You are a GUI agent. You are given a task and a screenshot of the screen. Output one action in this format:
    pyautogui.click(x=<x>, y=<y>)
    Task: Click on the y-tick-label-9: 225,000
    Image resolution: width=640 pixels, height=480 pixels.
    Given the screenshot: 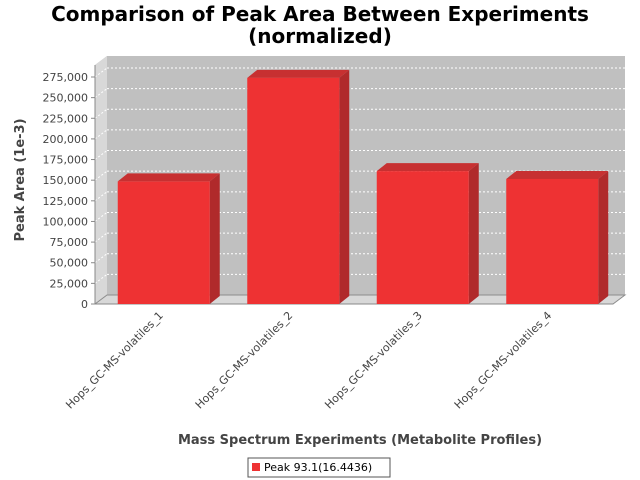 What is the action you would take?
    pyautogui.click(x=66, y=118)
    